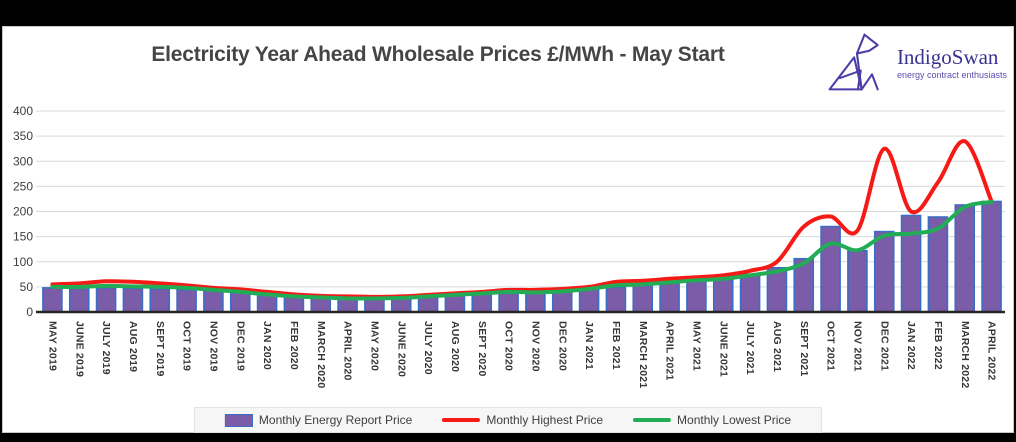 This screenshot has width=1016, height=442. What do you see at coordinates (335, 420) in the screenshot?
I see `legend-label: Monthly Energy Report Price` at bounding box center [335, 420].